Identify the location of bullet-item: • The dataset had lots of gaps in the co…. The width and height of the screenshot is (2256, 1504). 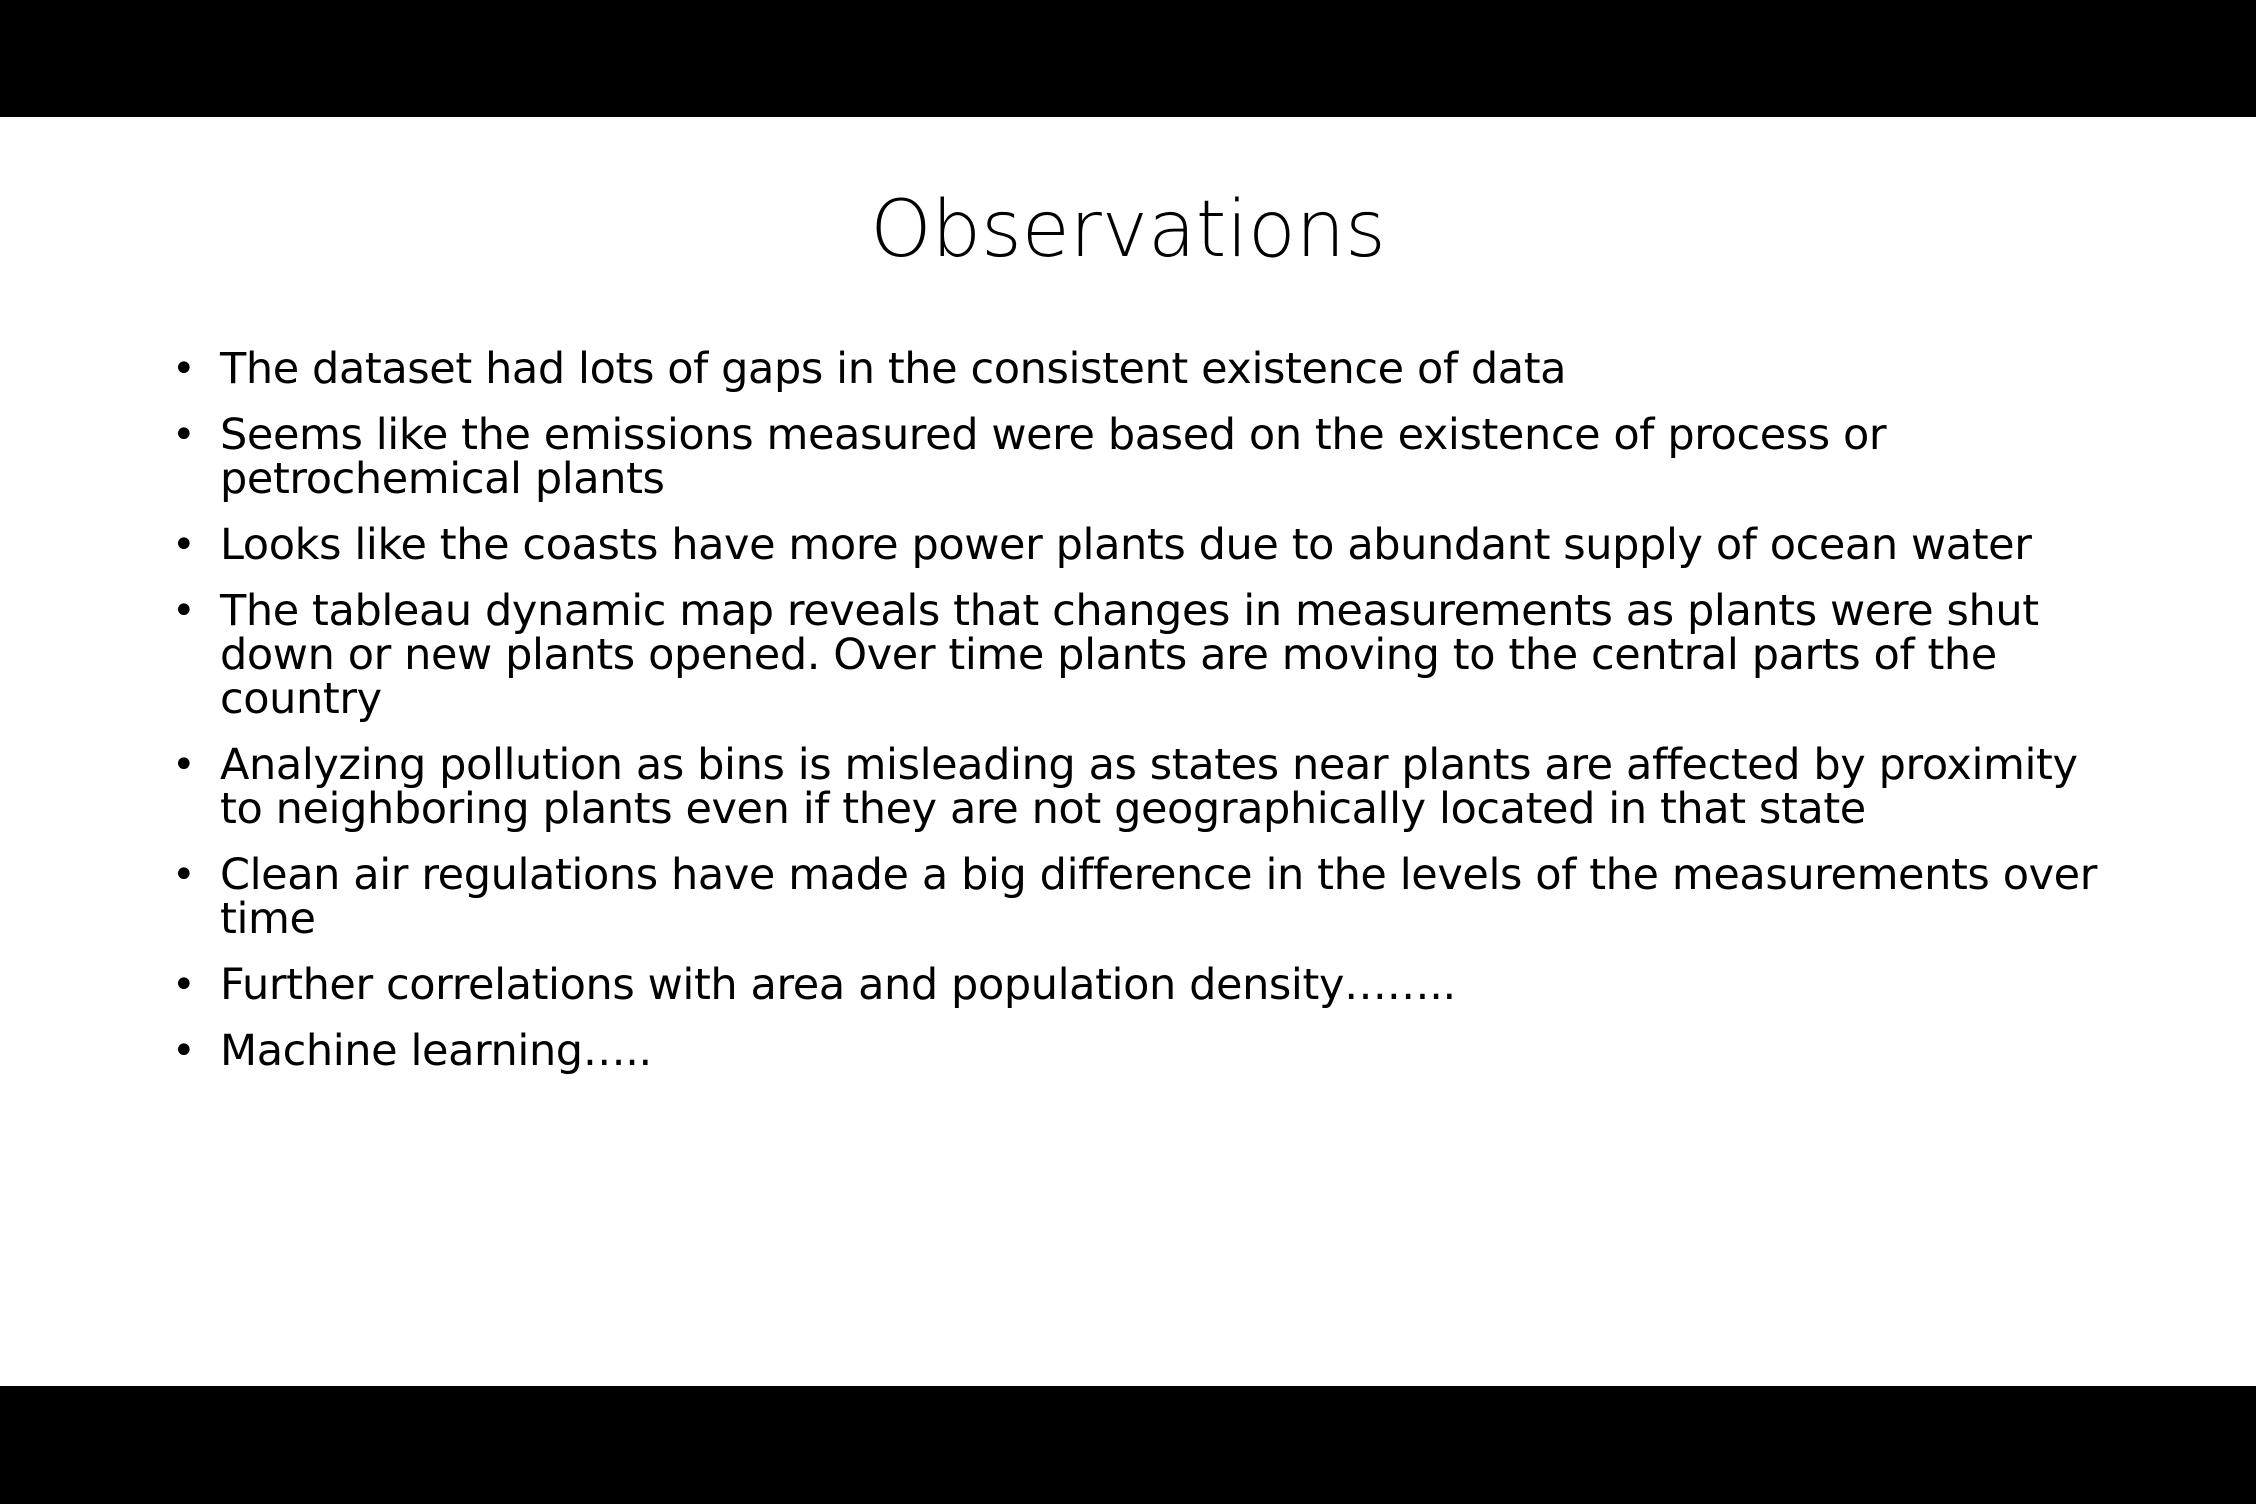
(1142, 369).